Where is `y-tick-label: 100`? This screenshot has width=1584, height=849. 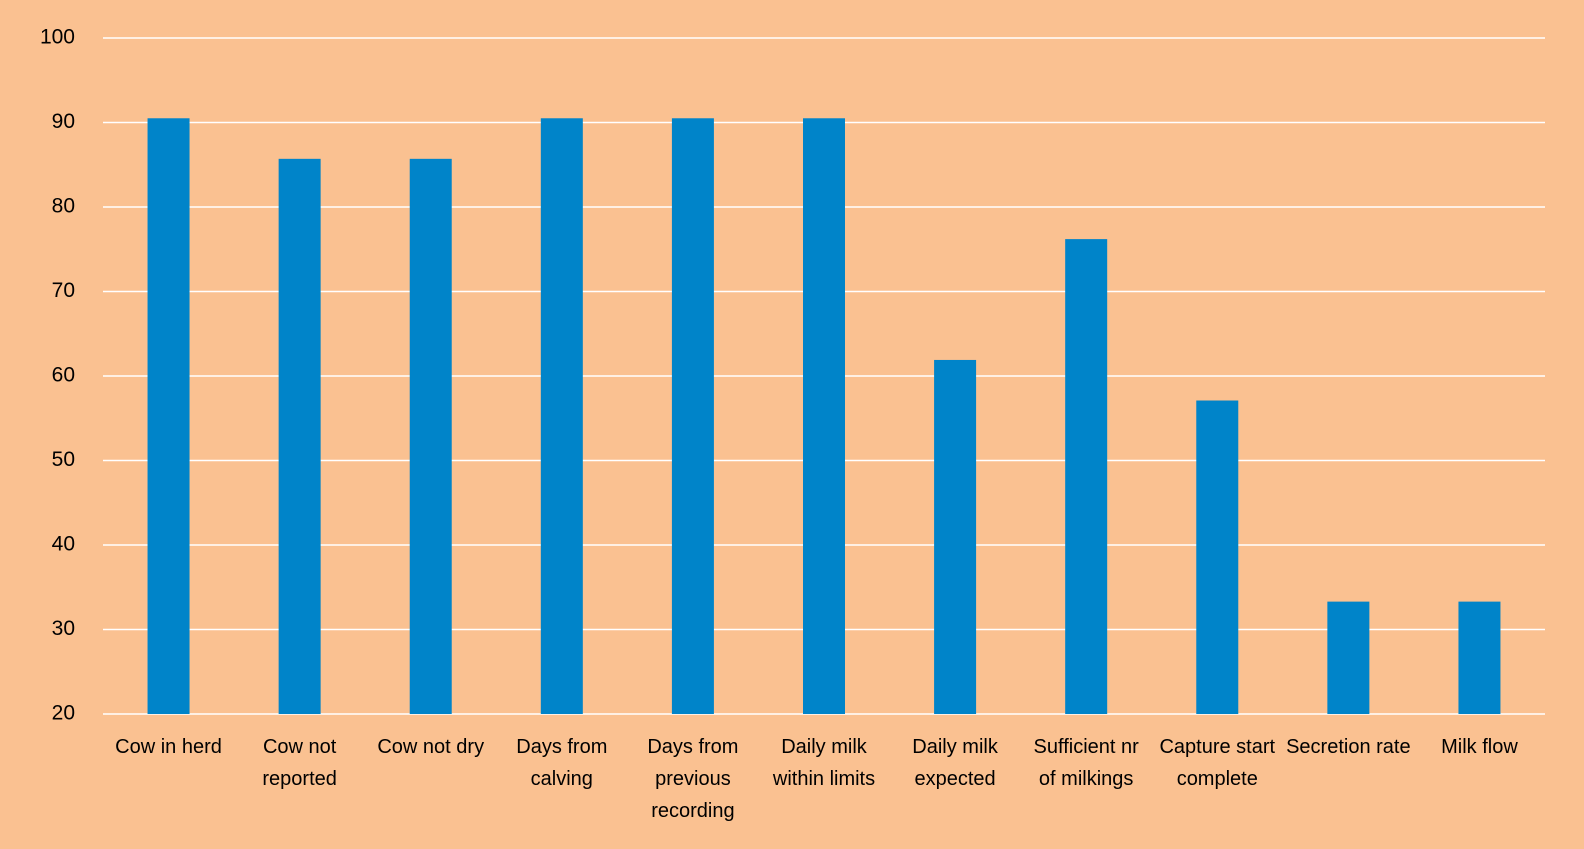 y-tick-label: 100 is located at coordinates (57, 37).